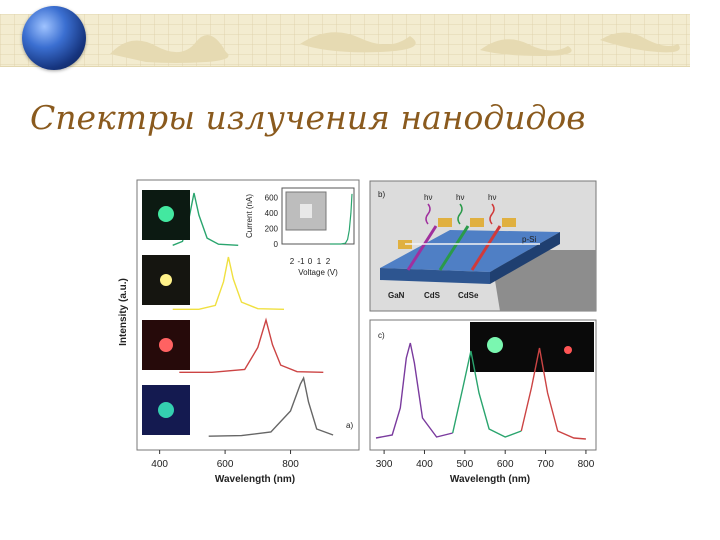 The width and height of the screenshot is (720, 540). I want to click on material-cds: CdS, so click(432, 295).